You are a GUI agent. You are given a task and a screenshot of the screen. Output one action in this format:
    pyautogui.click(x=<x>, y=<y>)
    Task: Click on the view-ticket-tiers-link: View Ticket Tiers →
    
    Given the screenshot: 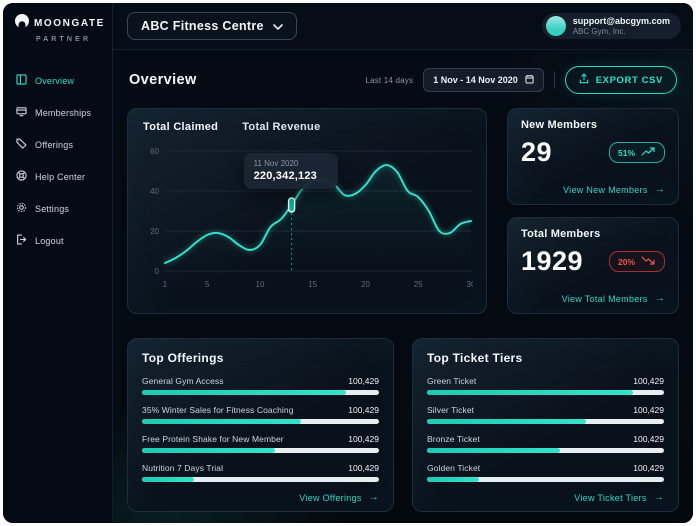 What is the action you would take?
    pyautogui.click(x=545, y=497)
    